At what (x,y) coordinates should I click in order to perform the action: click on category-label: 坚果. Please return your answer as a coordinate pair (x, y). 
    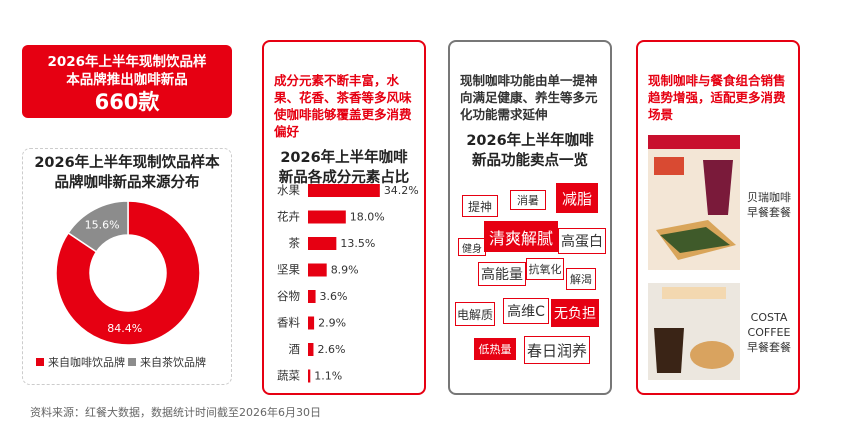
    Looking at the image, I should click on (288, 270).